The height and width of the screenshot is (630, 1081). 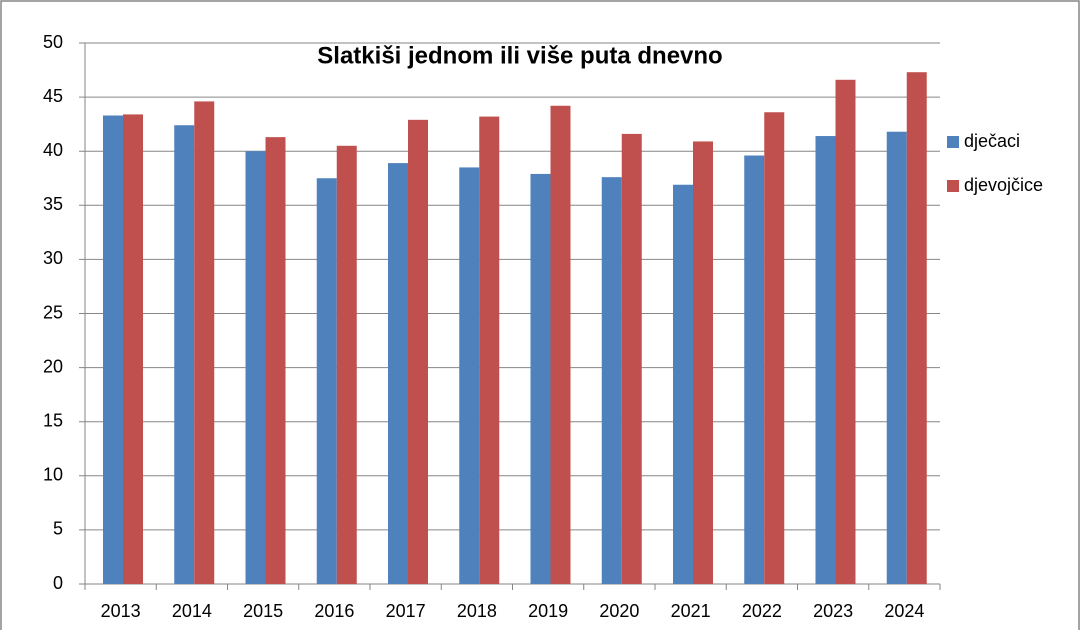 I want to click on x-tick-label: 2017, so click(x=406, y=611).